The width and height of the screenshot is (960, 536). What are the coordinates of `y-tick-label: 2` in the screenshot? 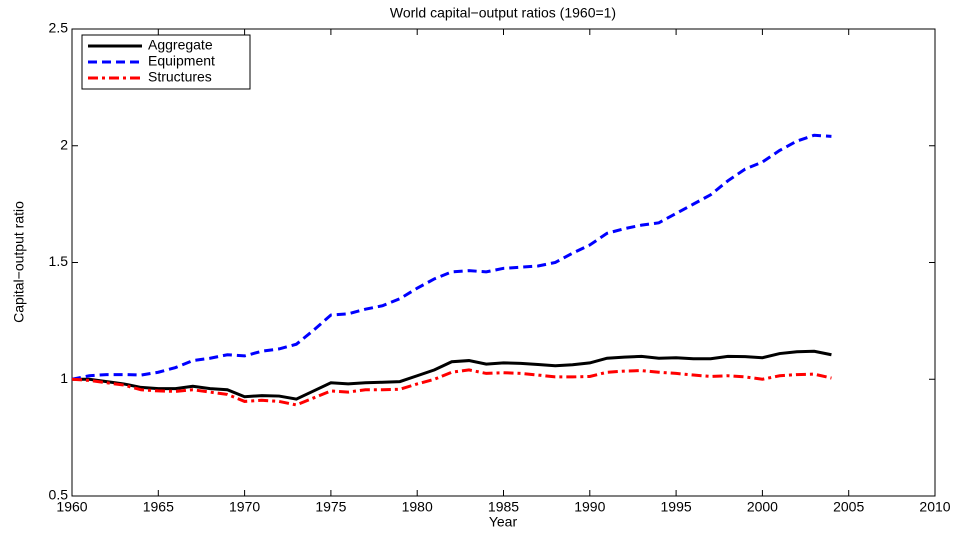 It's located at (64, 144).